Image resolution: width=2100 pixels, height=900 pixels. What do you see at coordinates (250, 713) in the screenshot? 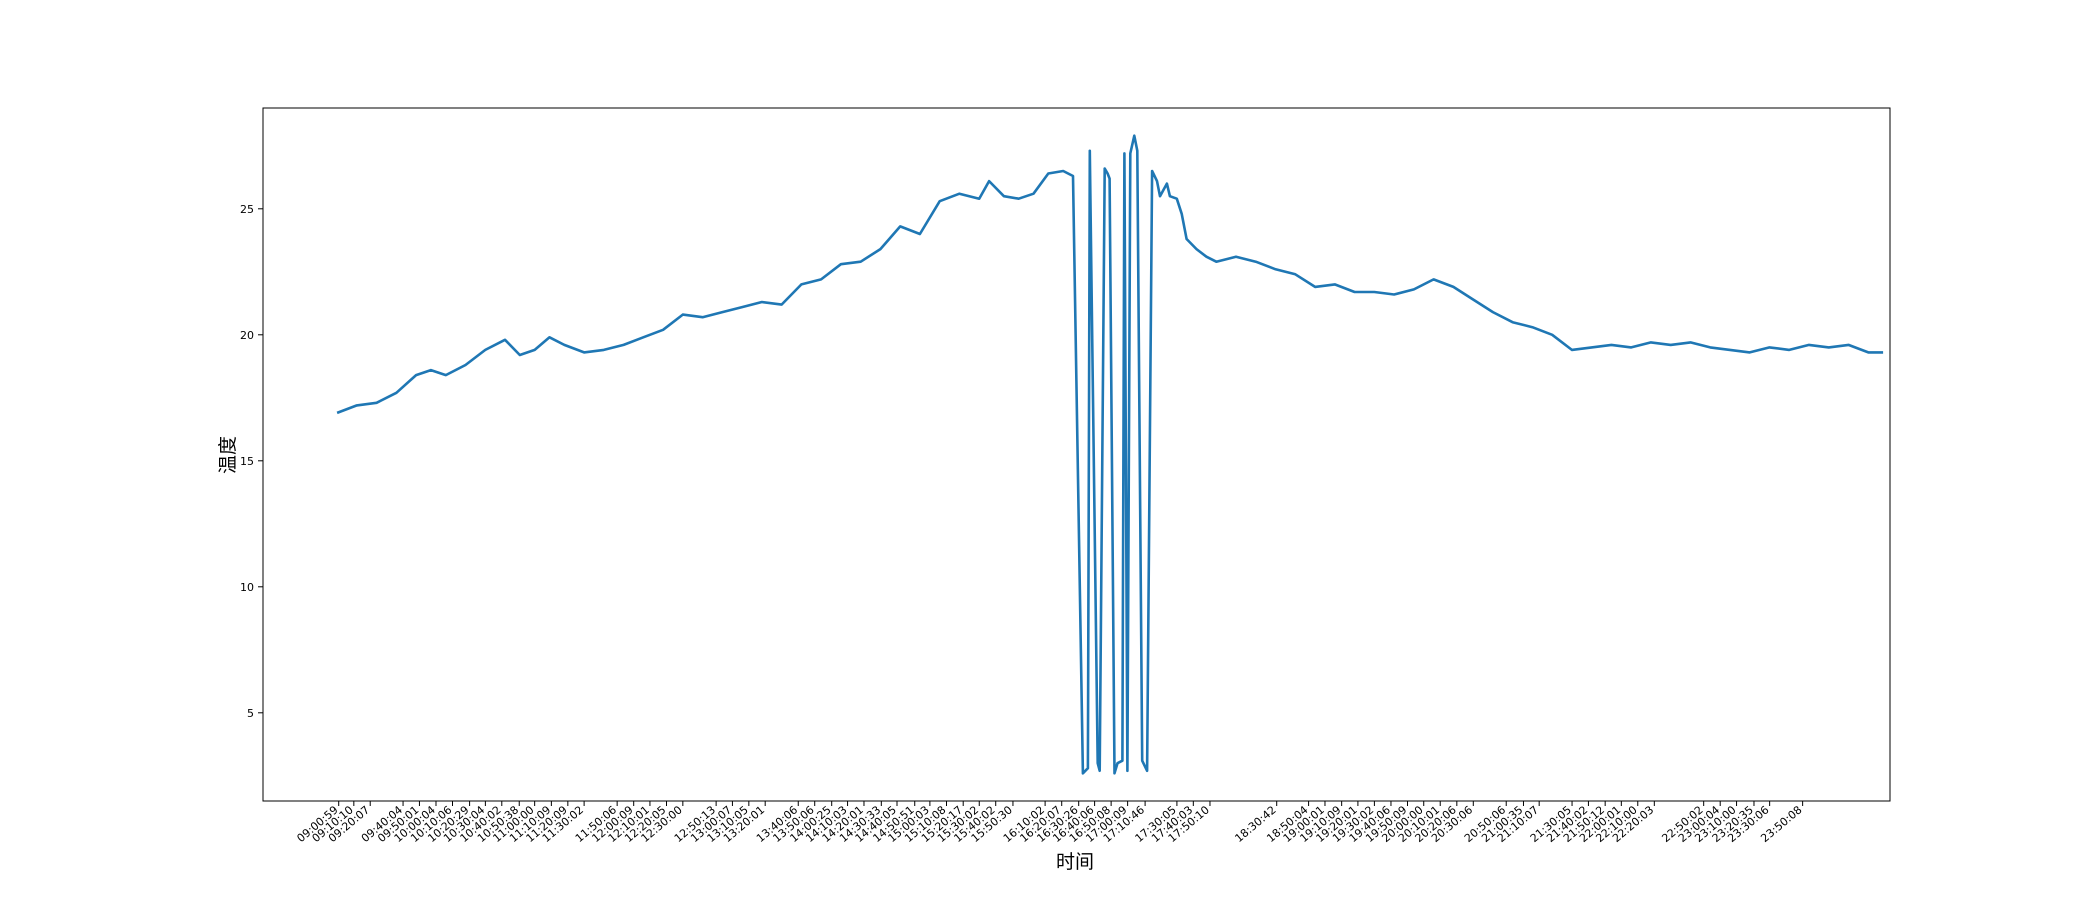
I see `y-tick-label: 5` at bounding box center [250, 713].